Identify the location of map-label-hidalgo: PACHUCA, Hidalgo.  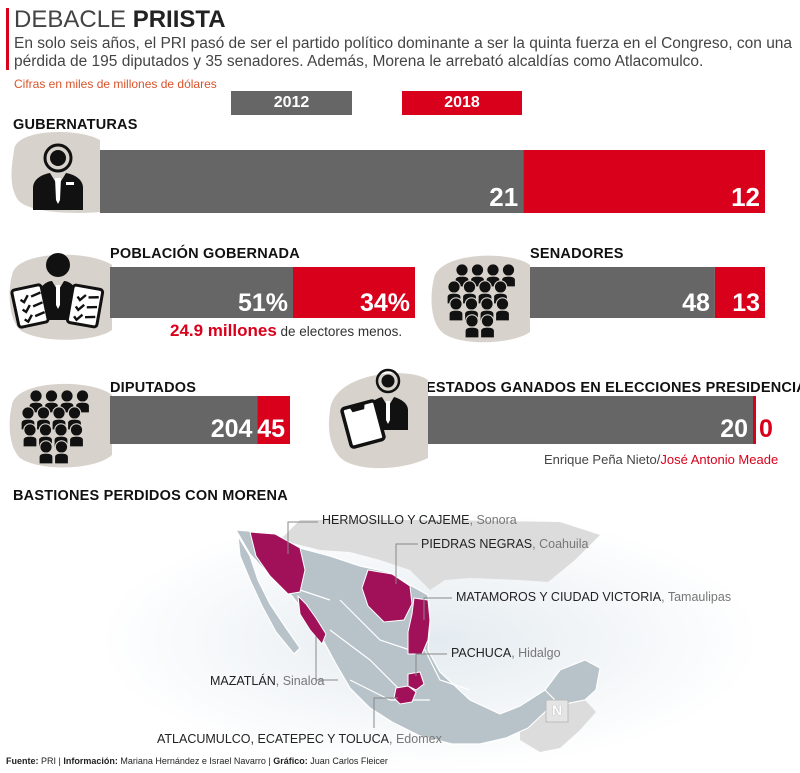
(506, 653).